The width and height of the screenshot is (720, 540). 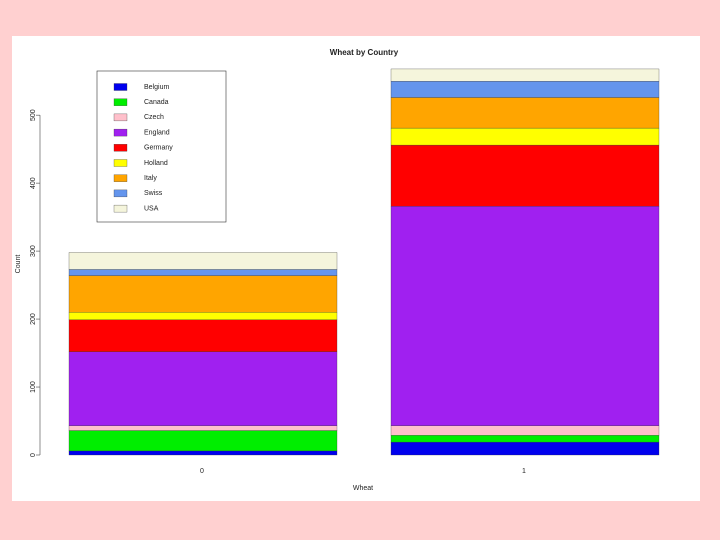 I want to click on legend-label: Germany, so click(x=158, y=148).